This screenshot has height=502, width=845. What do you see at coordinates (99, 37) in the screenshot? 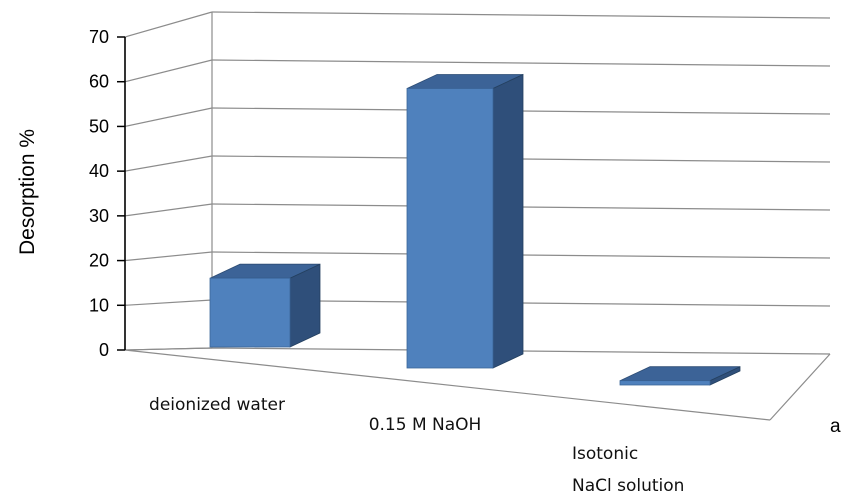
I see `y-tick-label: 70` at bounding box center [99, 37].